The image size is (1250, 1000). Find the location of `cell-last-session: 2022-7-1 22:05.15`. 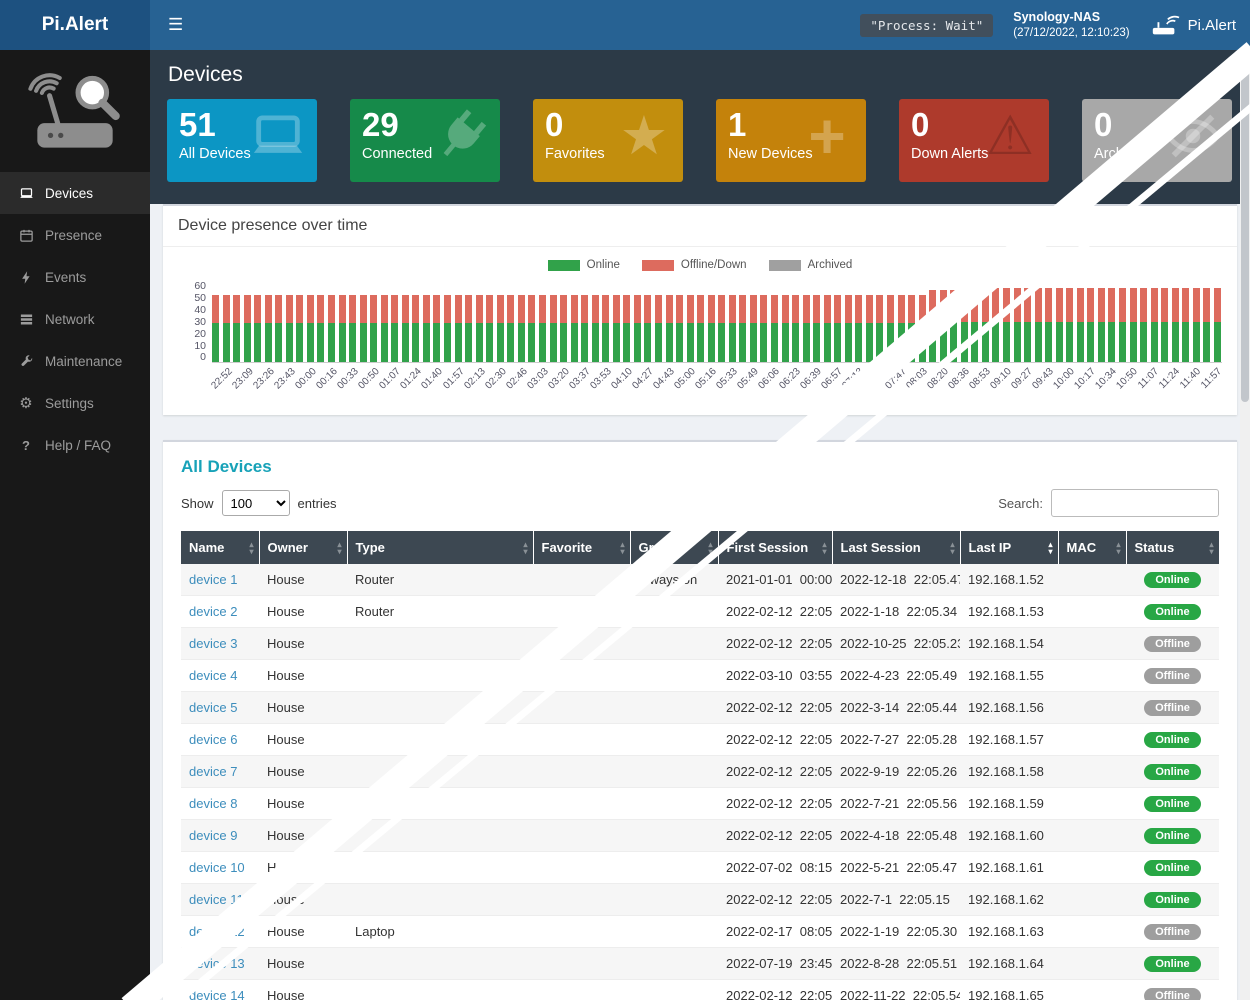

cell-last-session: 2022-7-1 22:05.15 is located at coordinates (896, 899).